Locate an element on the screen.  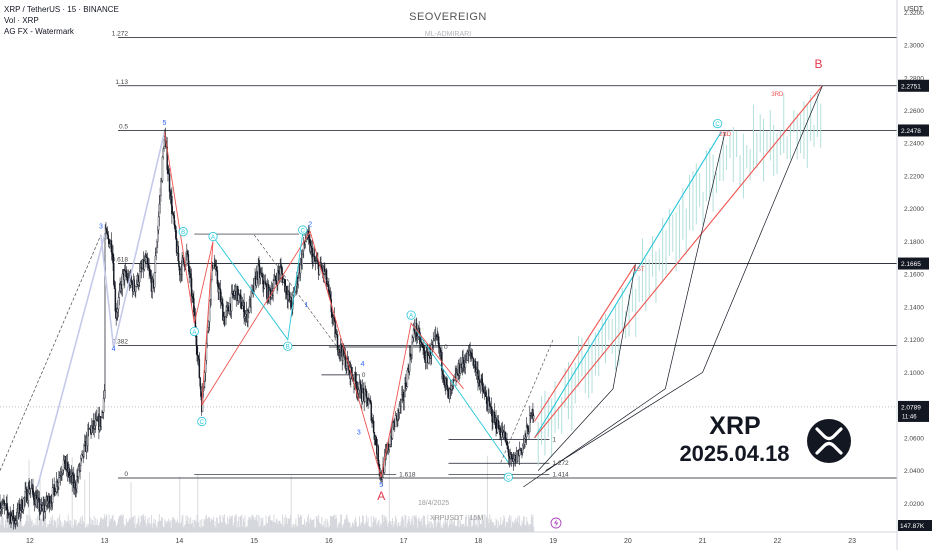
circle-wave-marker is located at coordinates (303, 230).